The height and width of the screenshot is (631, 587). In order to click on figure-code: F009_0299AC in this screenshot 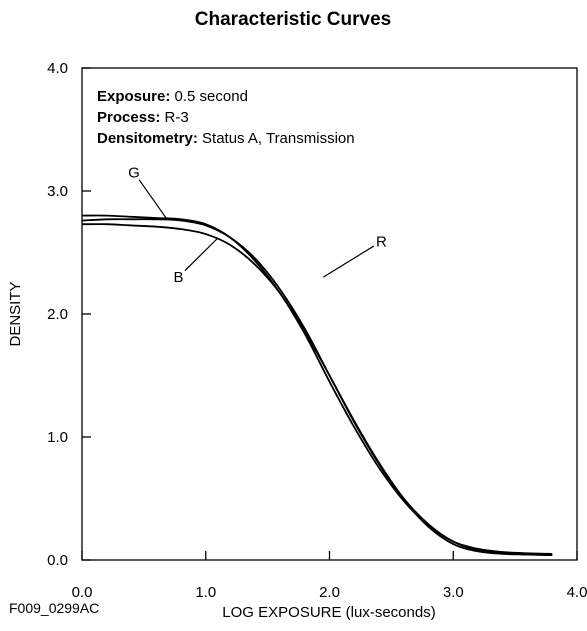, I will do `click(54, 608)`.